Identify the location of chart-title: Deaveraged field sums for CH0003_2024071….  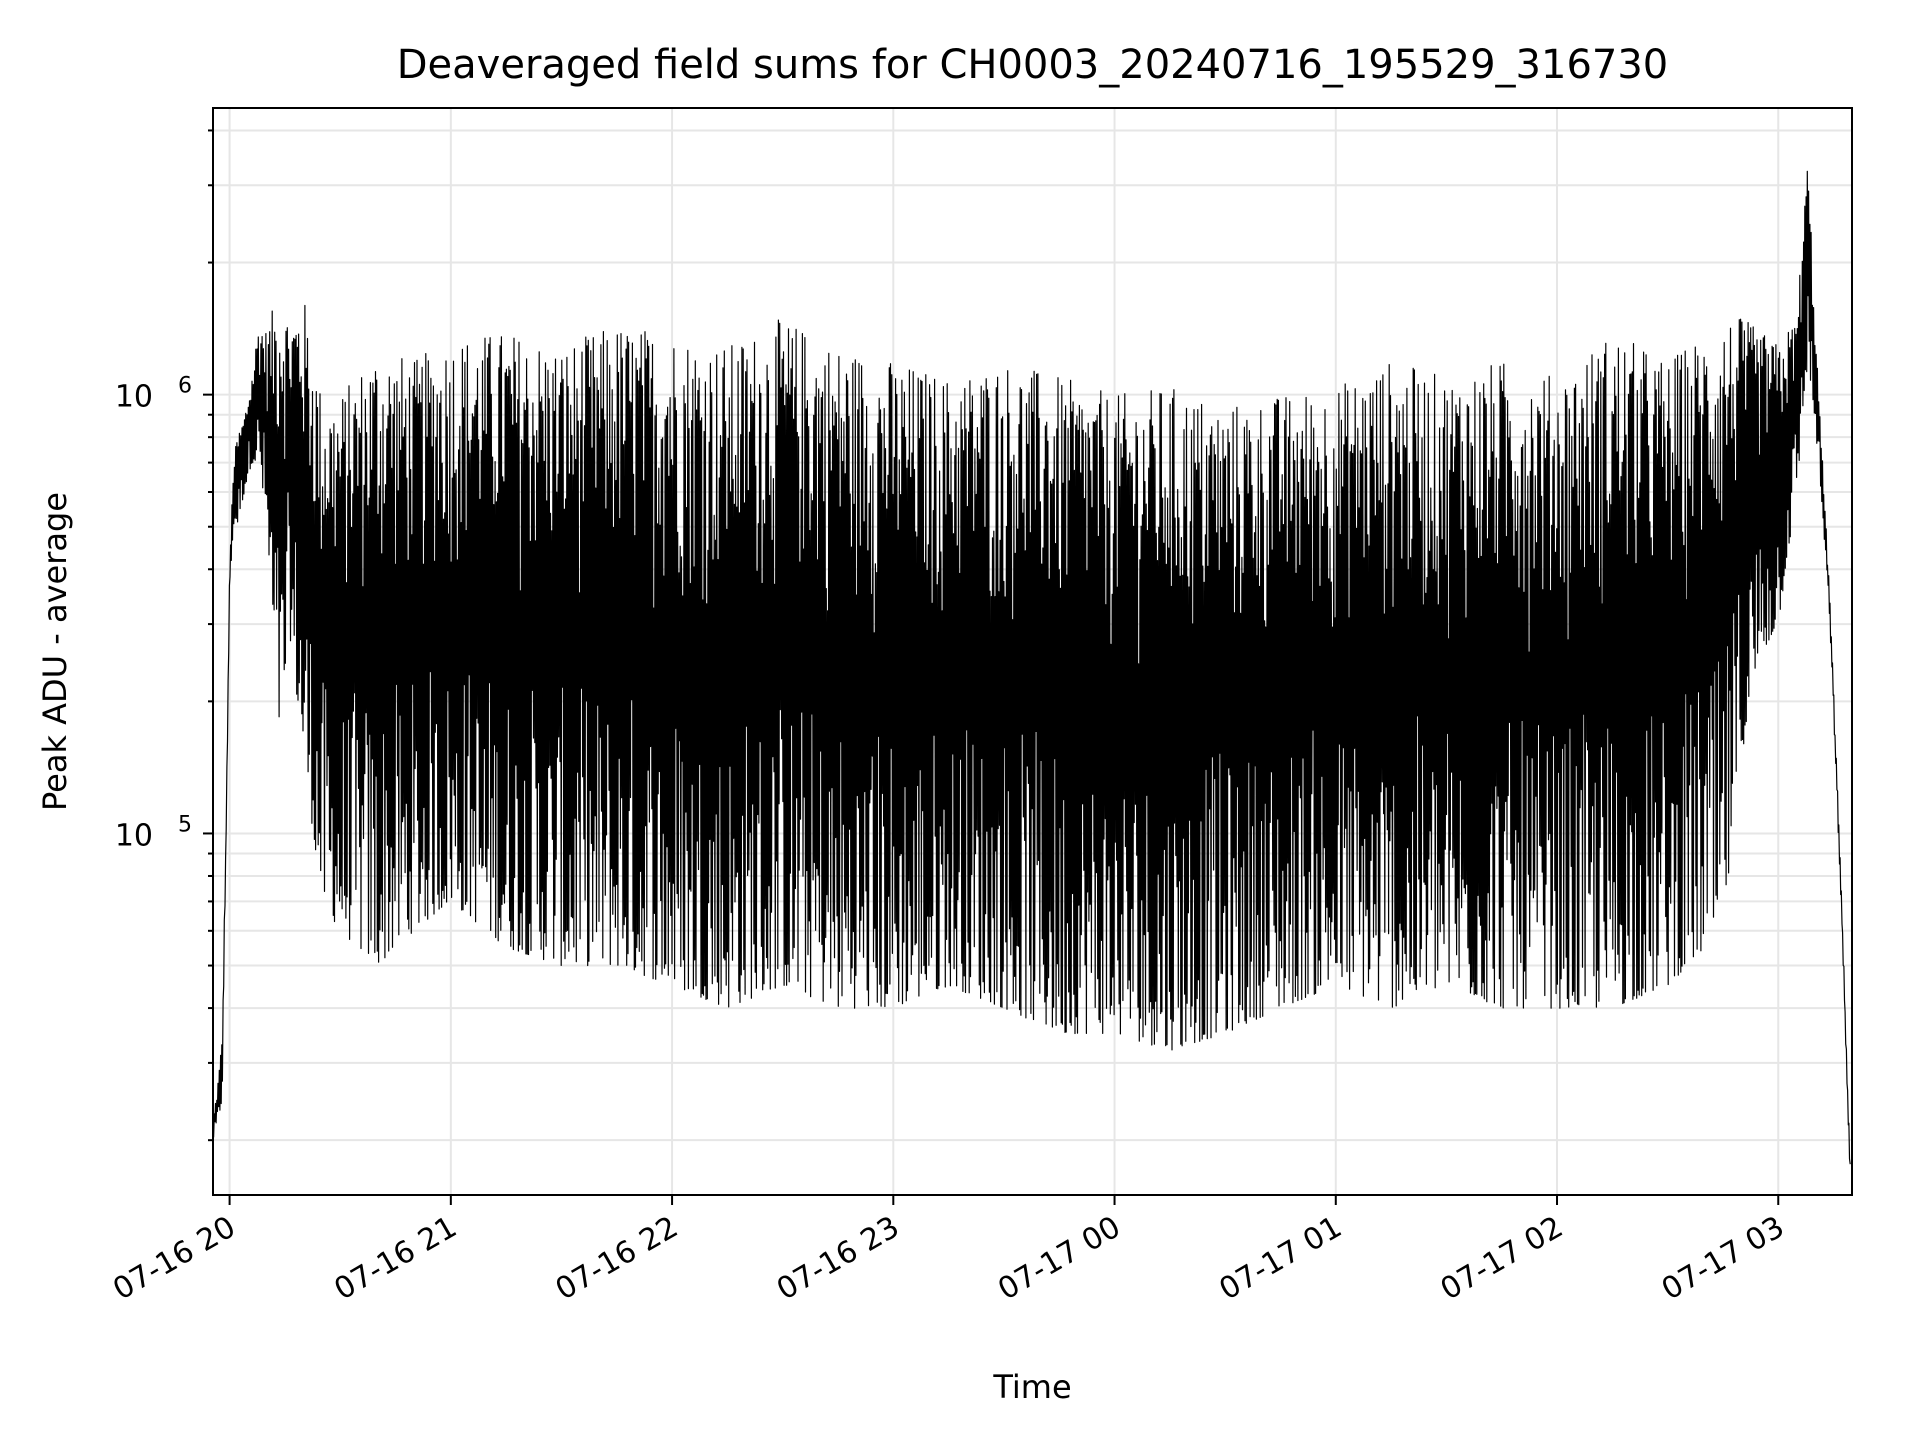
(1033, 65).